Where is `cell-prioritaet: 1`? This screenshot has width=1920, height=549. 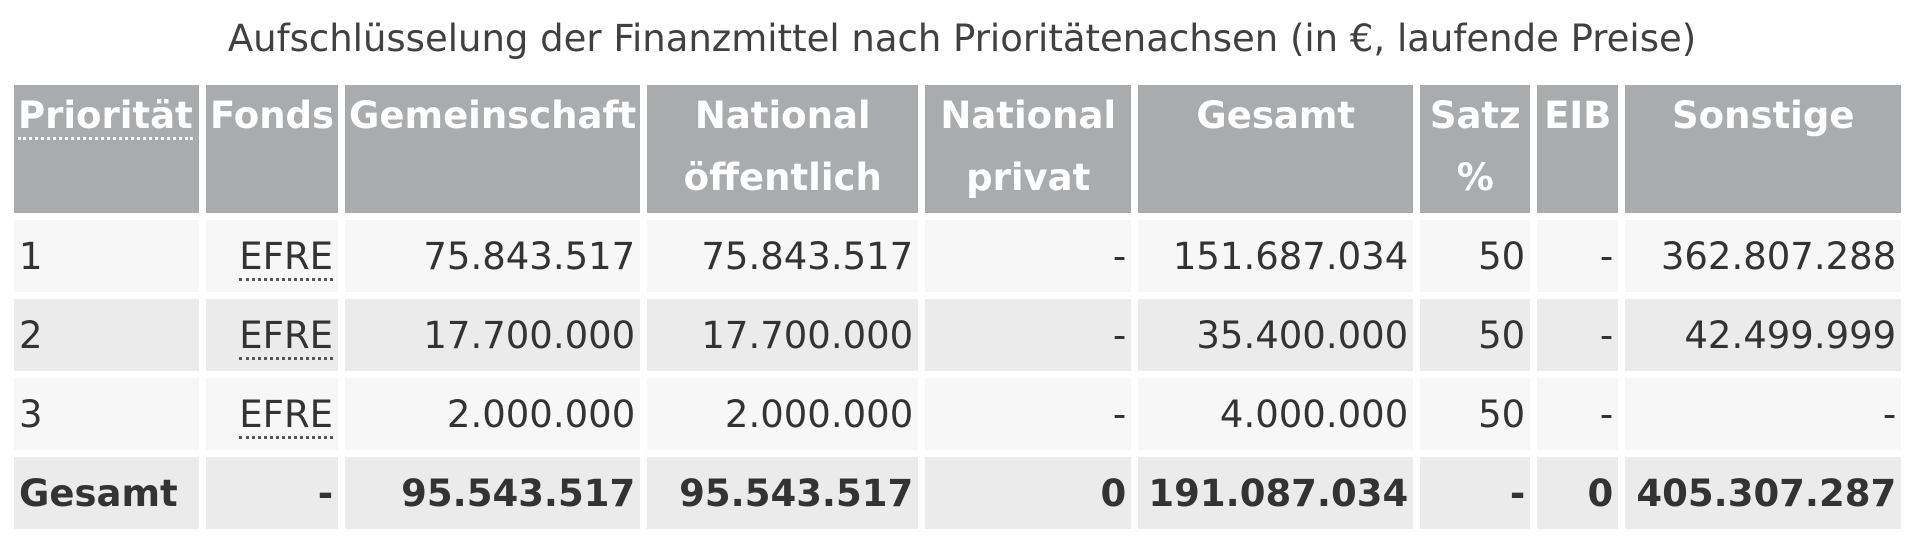
cell-prioritaet: 1 is located at coordinates (106, 256).